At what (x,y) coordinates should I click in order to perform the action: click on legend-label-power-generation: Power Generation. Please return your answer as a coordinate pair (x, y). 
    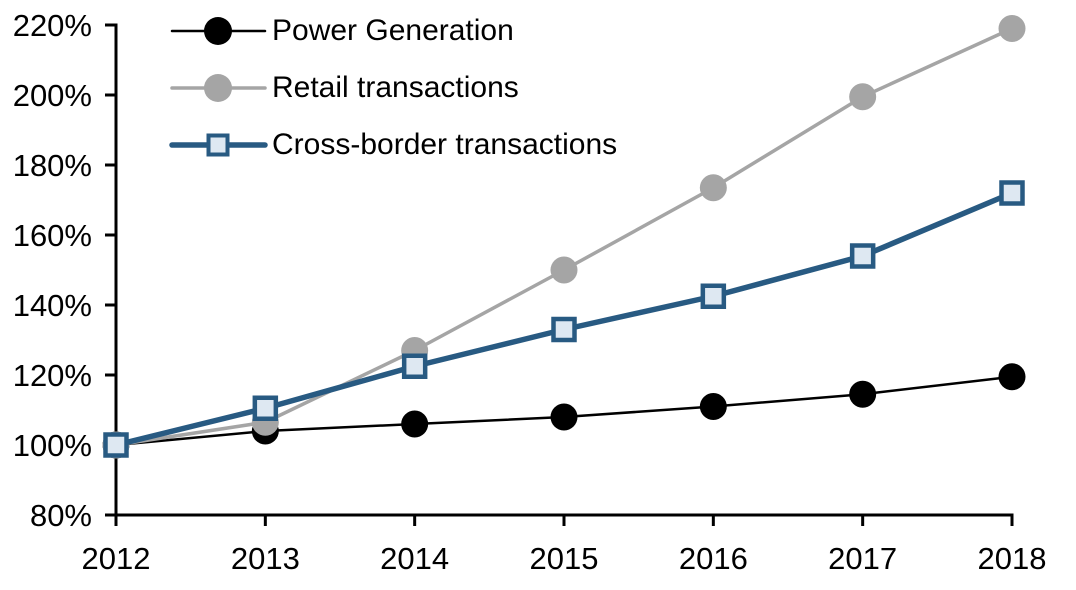
    Looking at the image, I should click on (393, 30).